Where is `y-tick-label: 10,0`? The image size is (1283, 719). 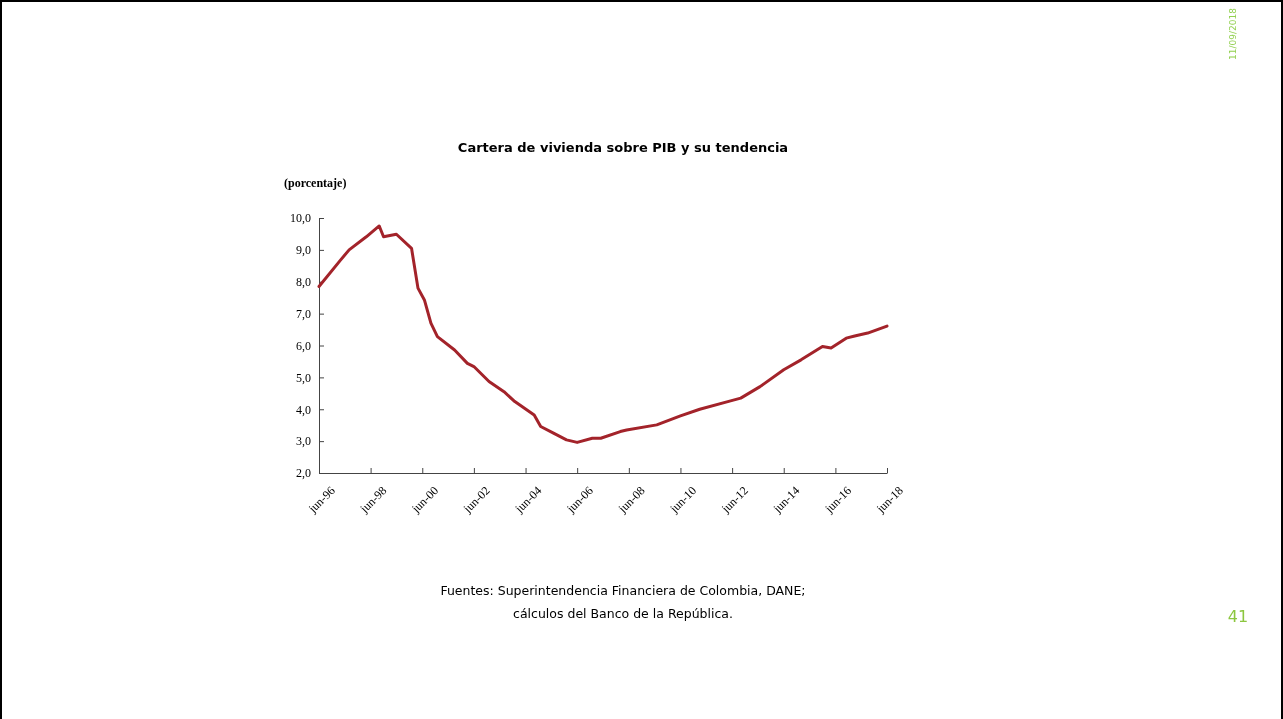
y-tick-label: 10,0 is located at coordinates (300, 218).